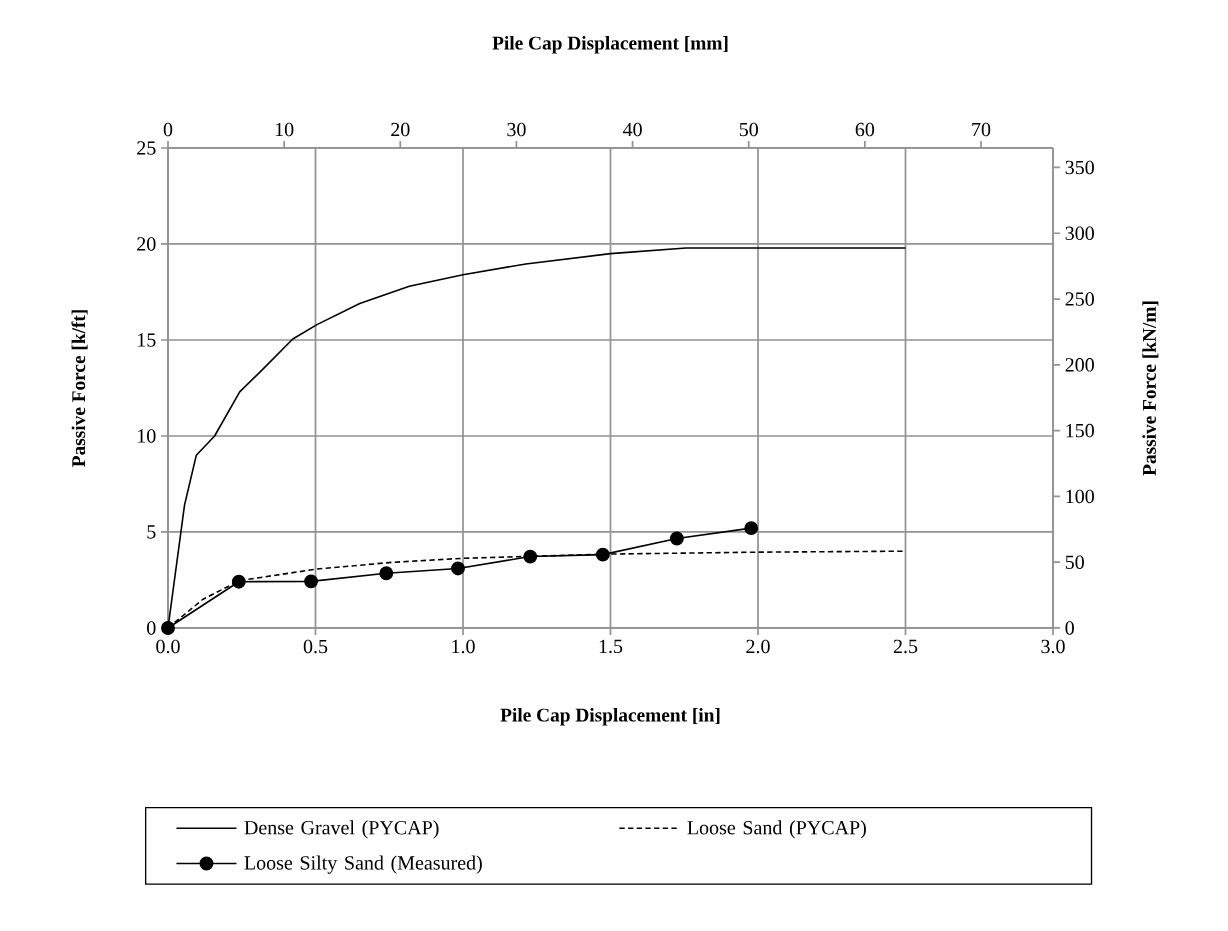 Image resolution: width=1228 pixels, height=931 pixels. I want to click on legend-label: Loose Sand (PYCAP), so click(776, 829).